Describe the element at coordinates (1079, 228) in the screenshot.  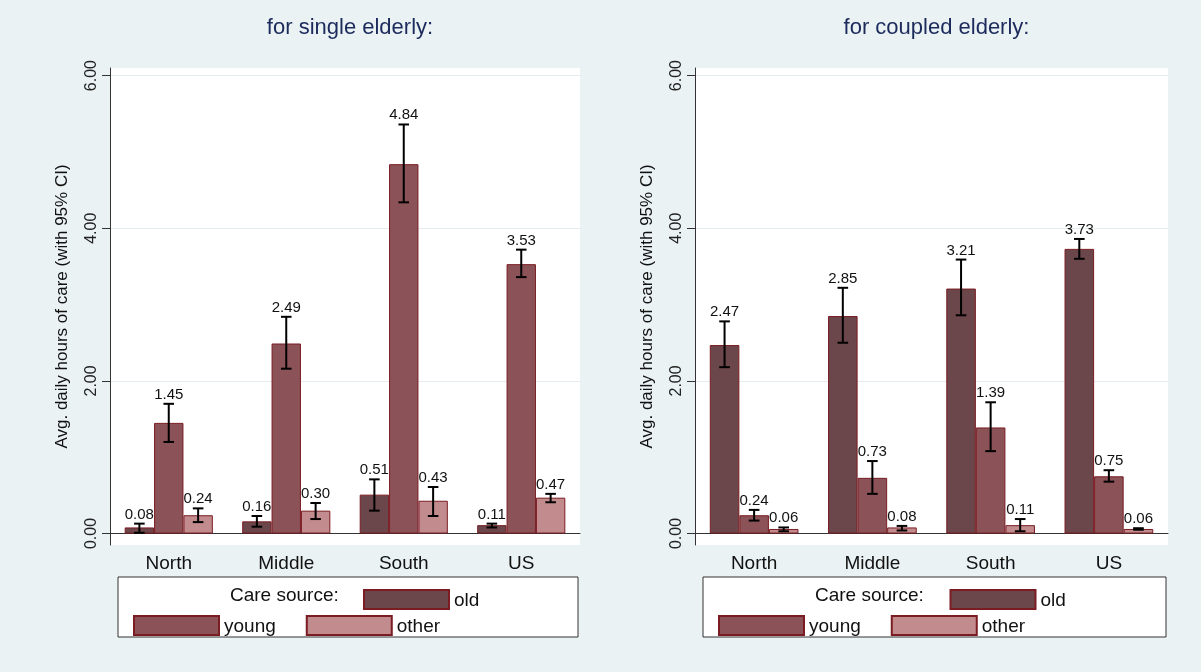
I see `data-label: 3.73` at that location.